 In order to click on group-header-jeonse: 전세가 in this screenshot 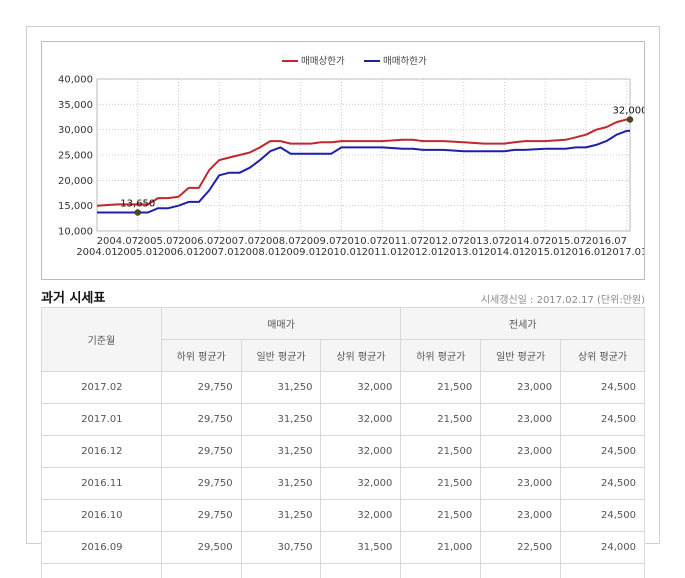, I will do `click(523, 324)`.